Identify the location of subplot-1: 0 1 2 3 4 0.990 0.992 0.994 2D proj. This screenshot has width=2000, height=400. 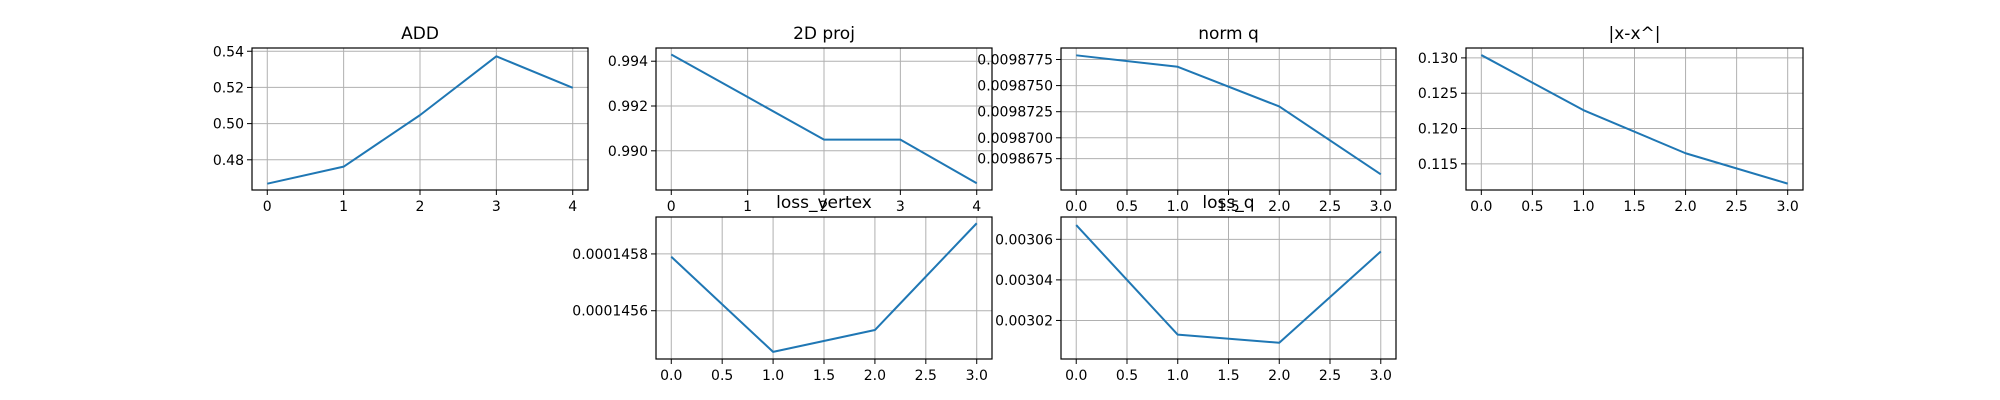
(800, 119).